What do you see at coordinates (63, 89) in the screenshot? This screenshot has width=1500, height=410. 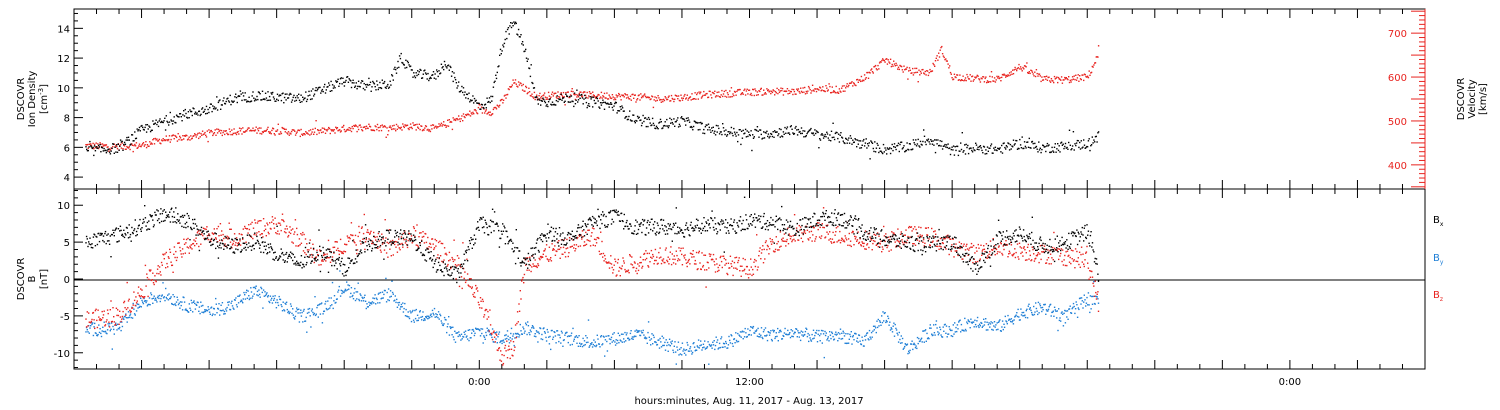 I see `density-tick-label: 10` at bounding box center [63, 89].